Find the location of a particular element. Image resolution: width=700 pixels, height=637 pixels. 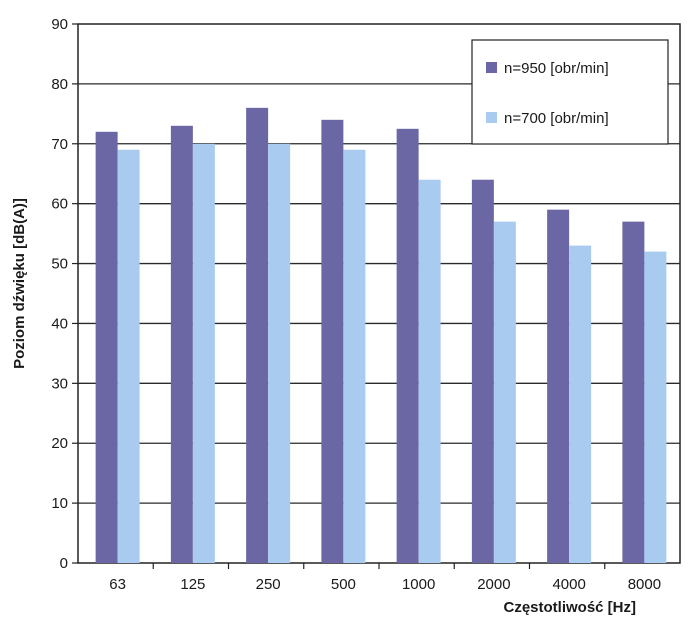

x-tick-label: 4000 is located at coordinates (568, 584).